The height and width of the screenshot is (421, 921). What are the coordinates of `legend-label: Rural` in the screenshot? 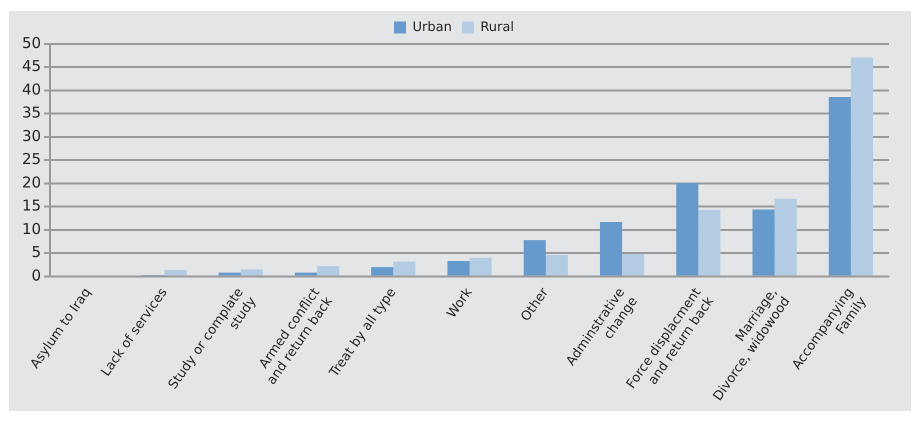 It's located at (497, 27).